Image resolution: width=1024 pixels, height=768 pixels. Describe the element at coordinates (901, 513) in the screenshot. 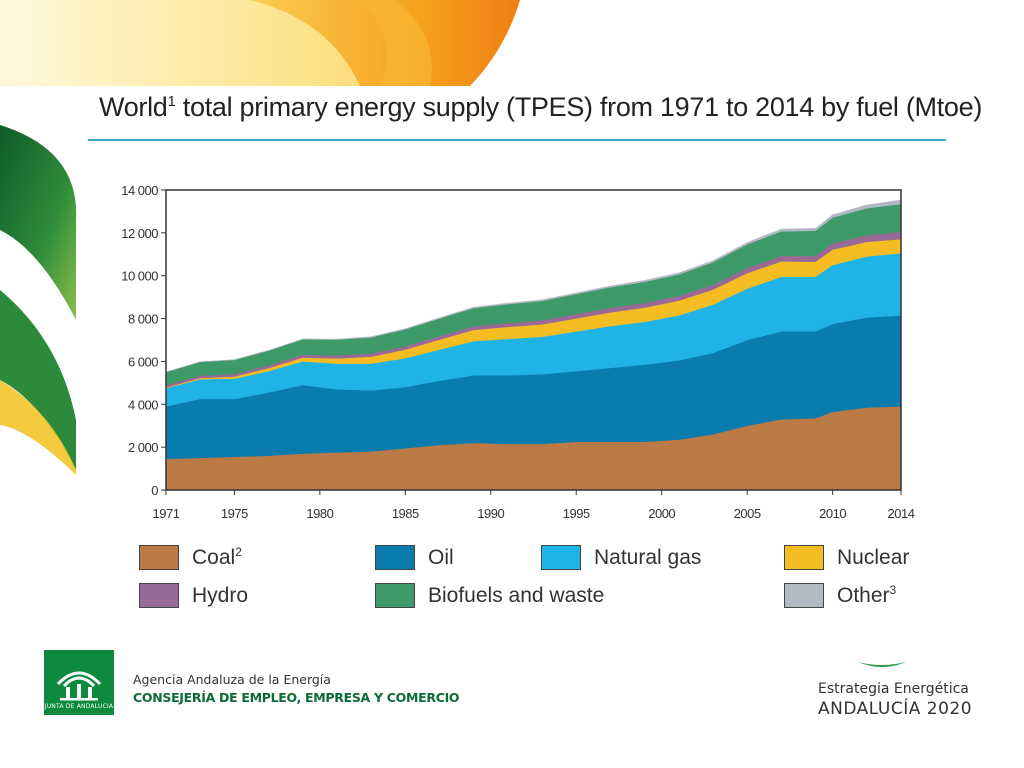

I see `x-tick-label: 2014` at that location.